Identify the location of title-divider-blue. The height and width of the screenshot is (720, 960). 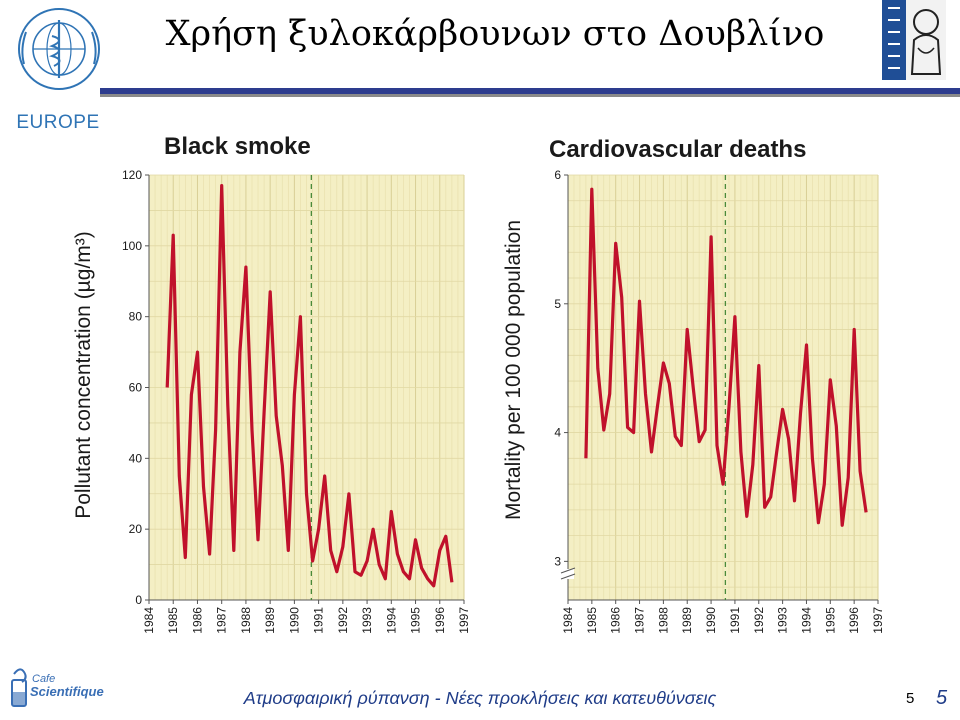
(530, 91).